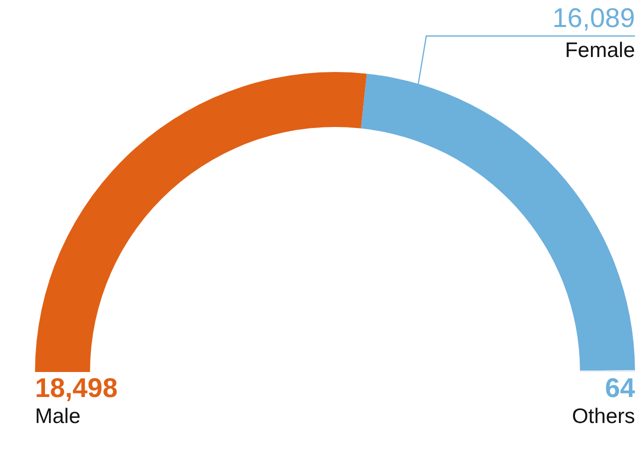 This screenshot has height=454, width=644. I want to click on slice-label: Male, so click(58, 416).